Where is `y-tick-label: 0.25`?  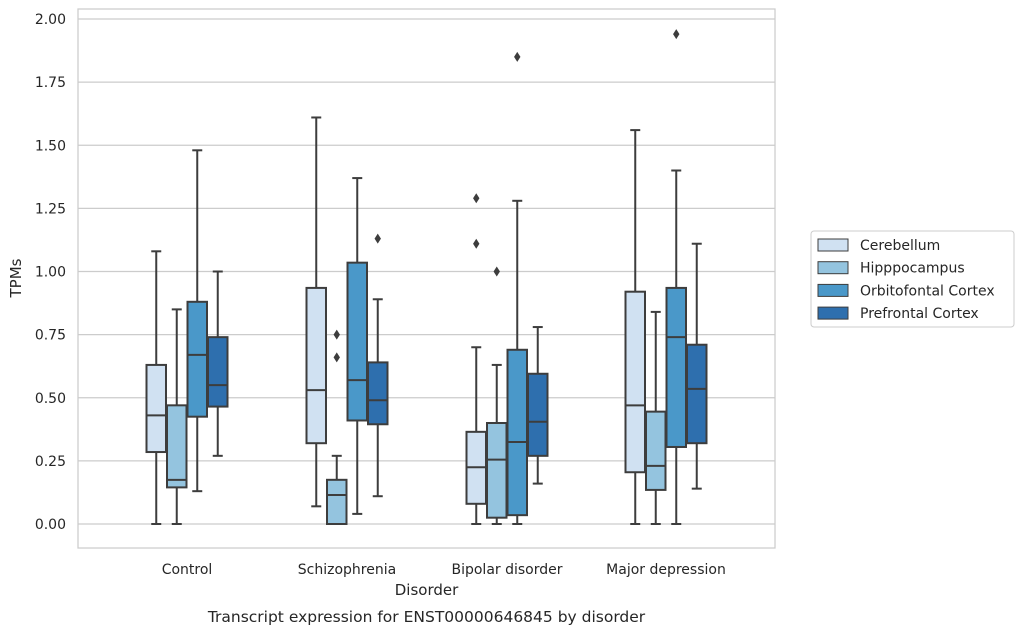
y-tick-label: 0.25 is located at coordinates (50, 462).